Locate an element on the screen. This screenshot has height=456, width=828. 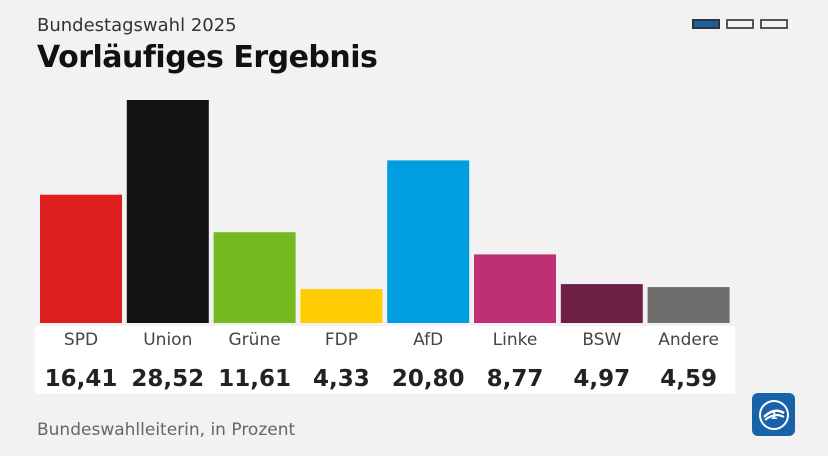
category-label: Andere is located at coordinates (688, 340).